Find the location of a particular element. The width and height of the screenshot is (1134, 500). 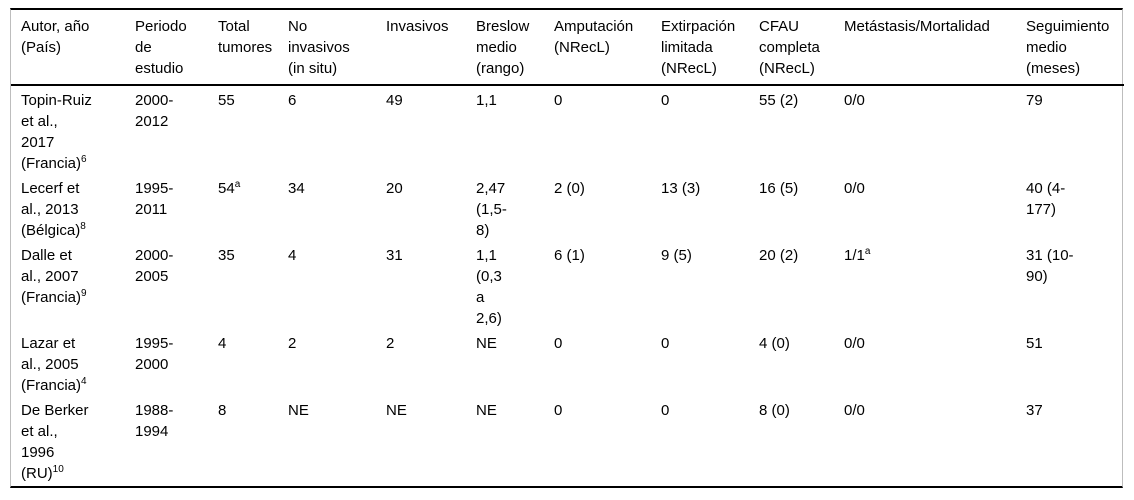

reference-superscript: 6 is located at coordinates (84, 159).